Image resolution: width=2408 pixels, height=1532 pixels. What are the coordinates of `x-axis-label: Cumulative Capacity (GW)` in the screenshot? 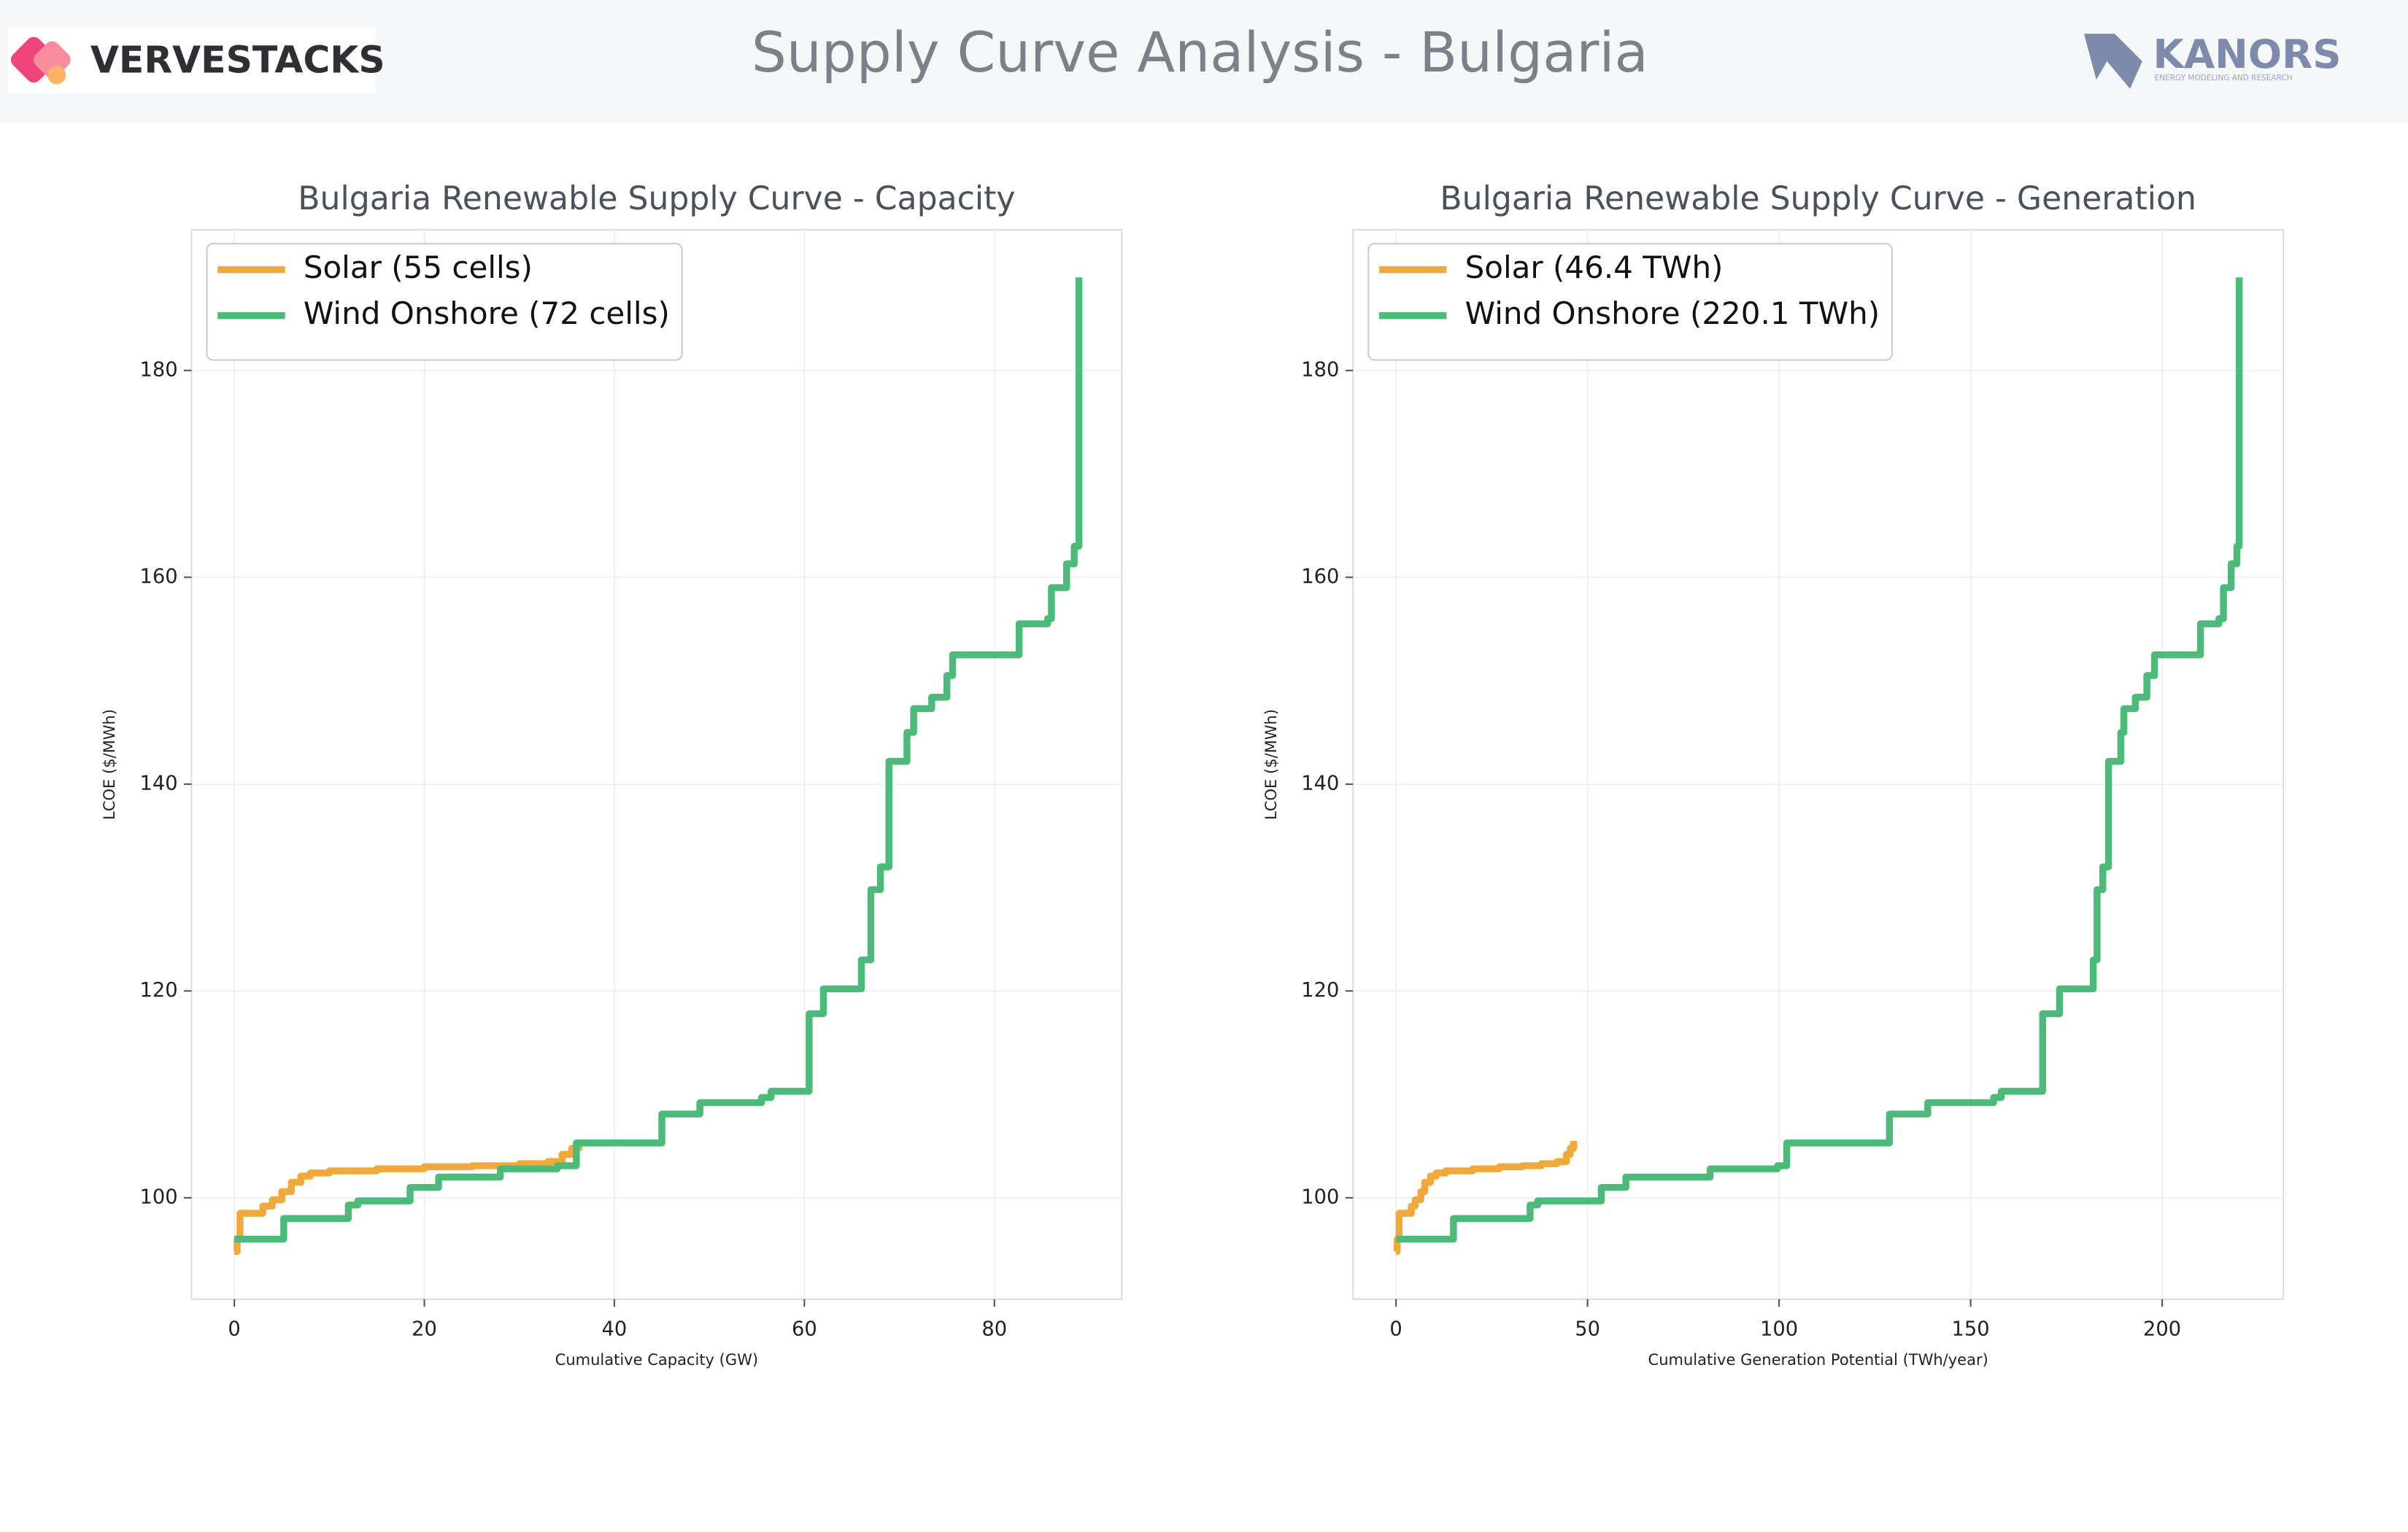 It's located at (656, 1360).